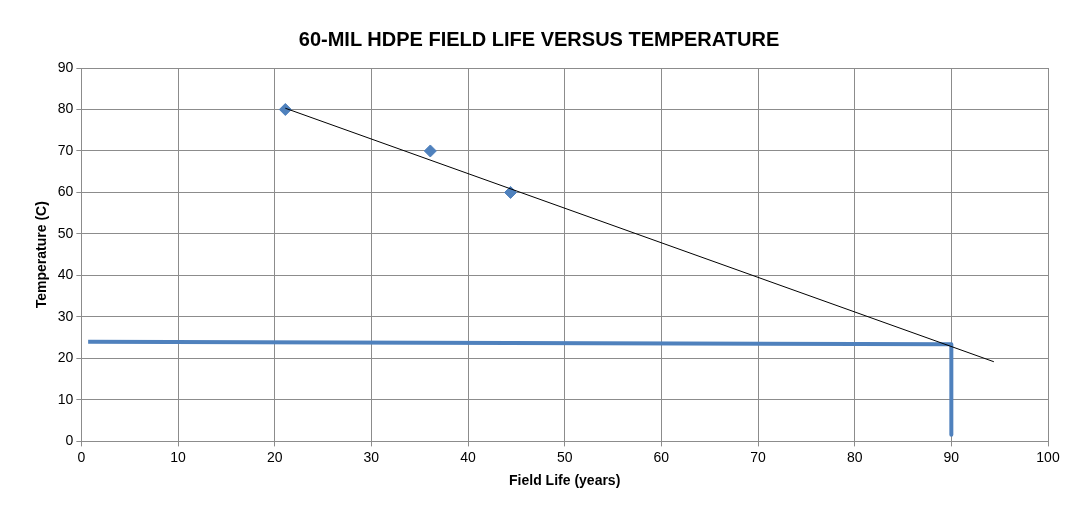 The height and width of the screenshot is (506, 1074). I want to click on y-tick-label: 20, so click(65, 357).